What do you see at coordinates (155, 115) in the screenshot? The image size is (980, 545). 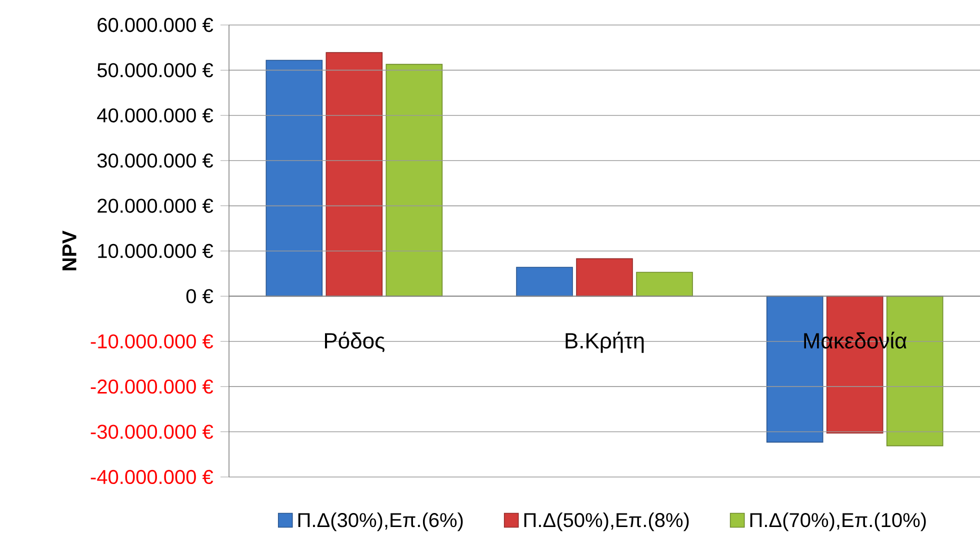 I see `y-tick-label: 40.000.000 €` at bounding box center [155, 115].